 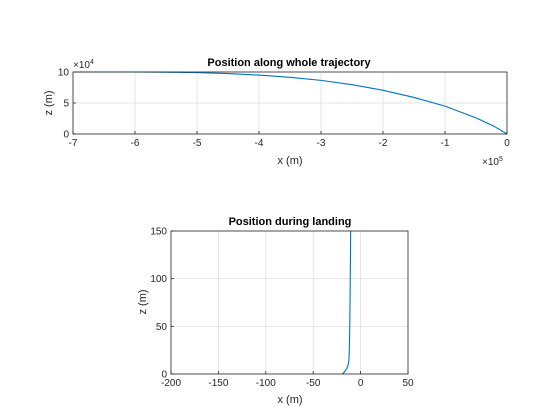 What do you see at coordinates (507, 143) in the screenshot?
I see `chart-top-xtick-label: 0` at bounding box center [507, 143].